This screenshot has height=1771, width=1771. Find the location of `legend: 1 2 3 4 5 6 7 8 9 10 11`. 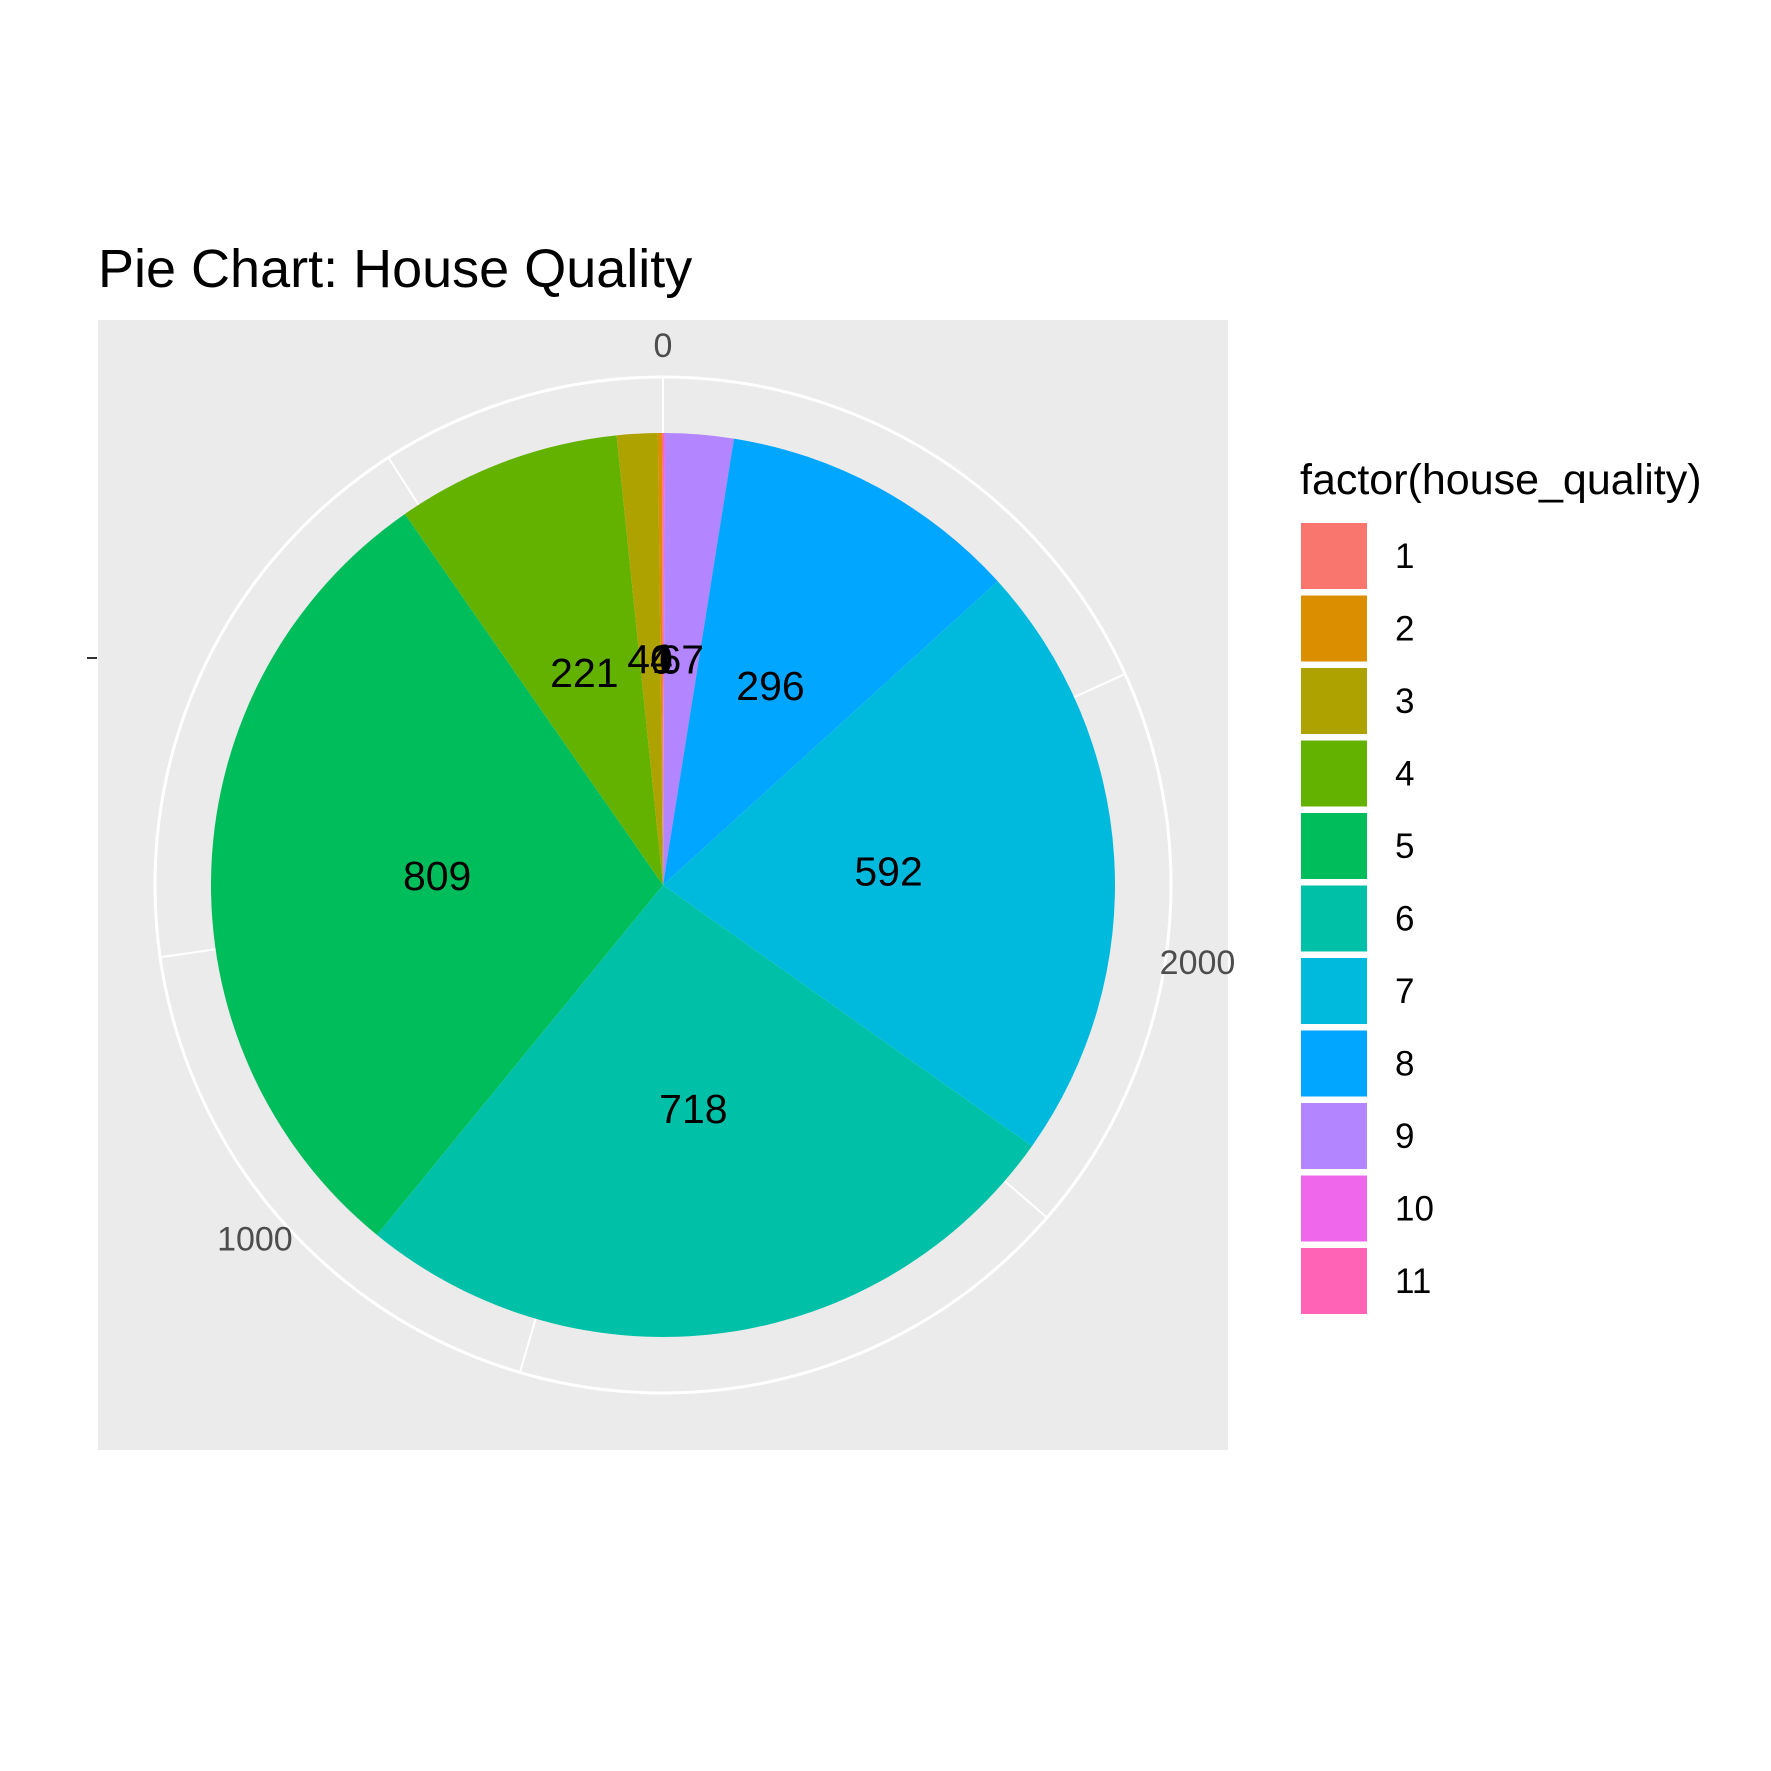

legend: 1 2 3 4 5 6 7 8 9 10 11 is located at coordinates (1366, 918).